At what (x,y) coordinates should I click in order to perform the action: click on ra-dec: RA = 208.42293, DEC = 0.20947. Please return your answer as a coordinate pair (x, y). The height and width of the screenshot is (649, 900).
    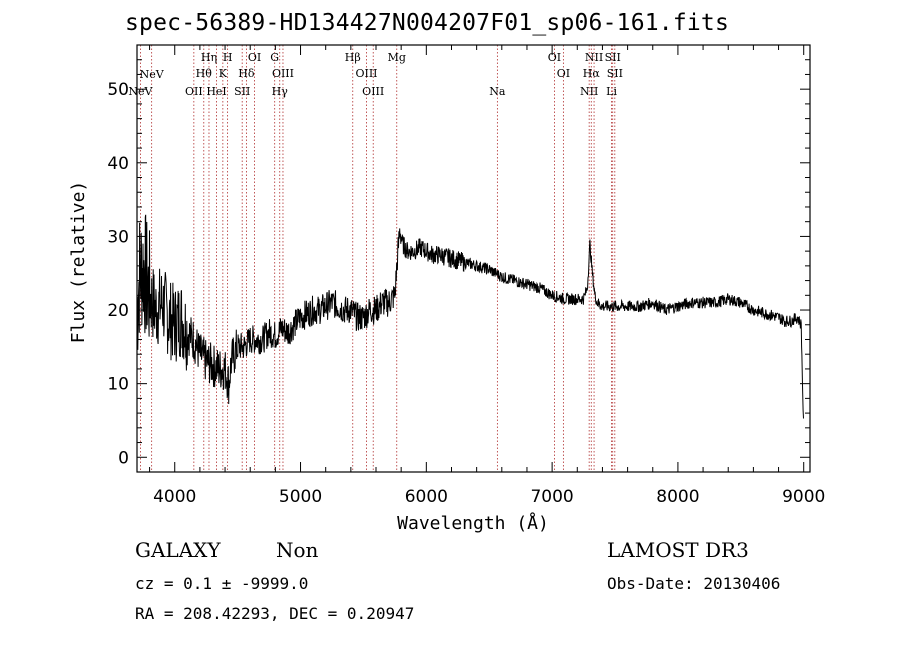
    Looking at the image, I should click on (275, 613).